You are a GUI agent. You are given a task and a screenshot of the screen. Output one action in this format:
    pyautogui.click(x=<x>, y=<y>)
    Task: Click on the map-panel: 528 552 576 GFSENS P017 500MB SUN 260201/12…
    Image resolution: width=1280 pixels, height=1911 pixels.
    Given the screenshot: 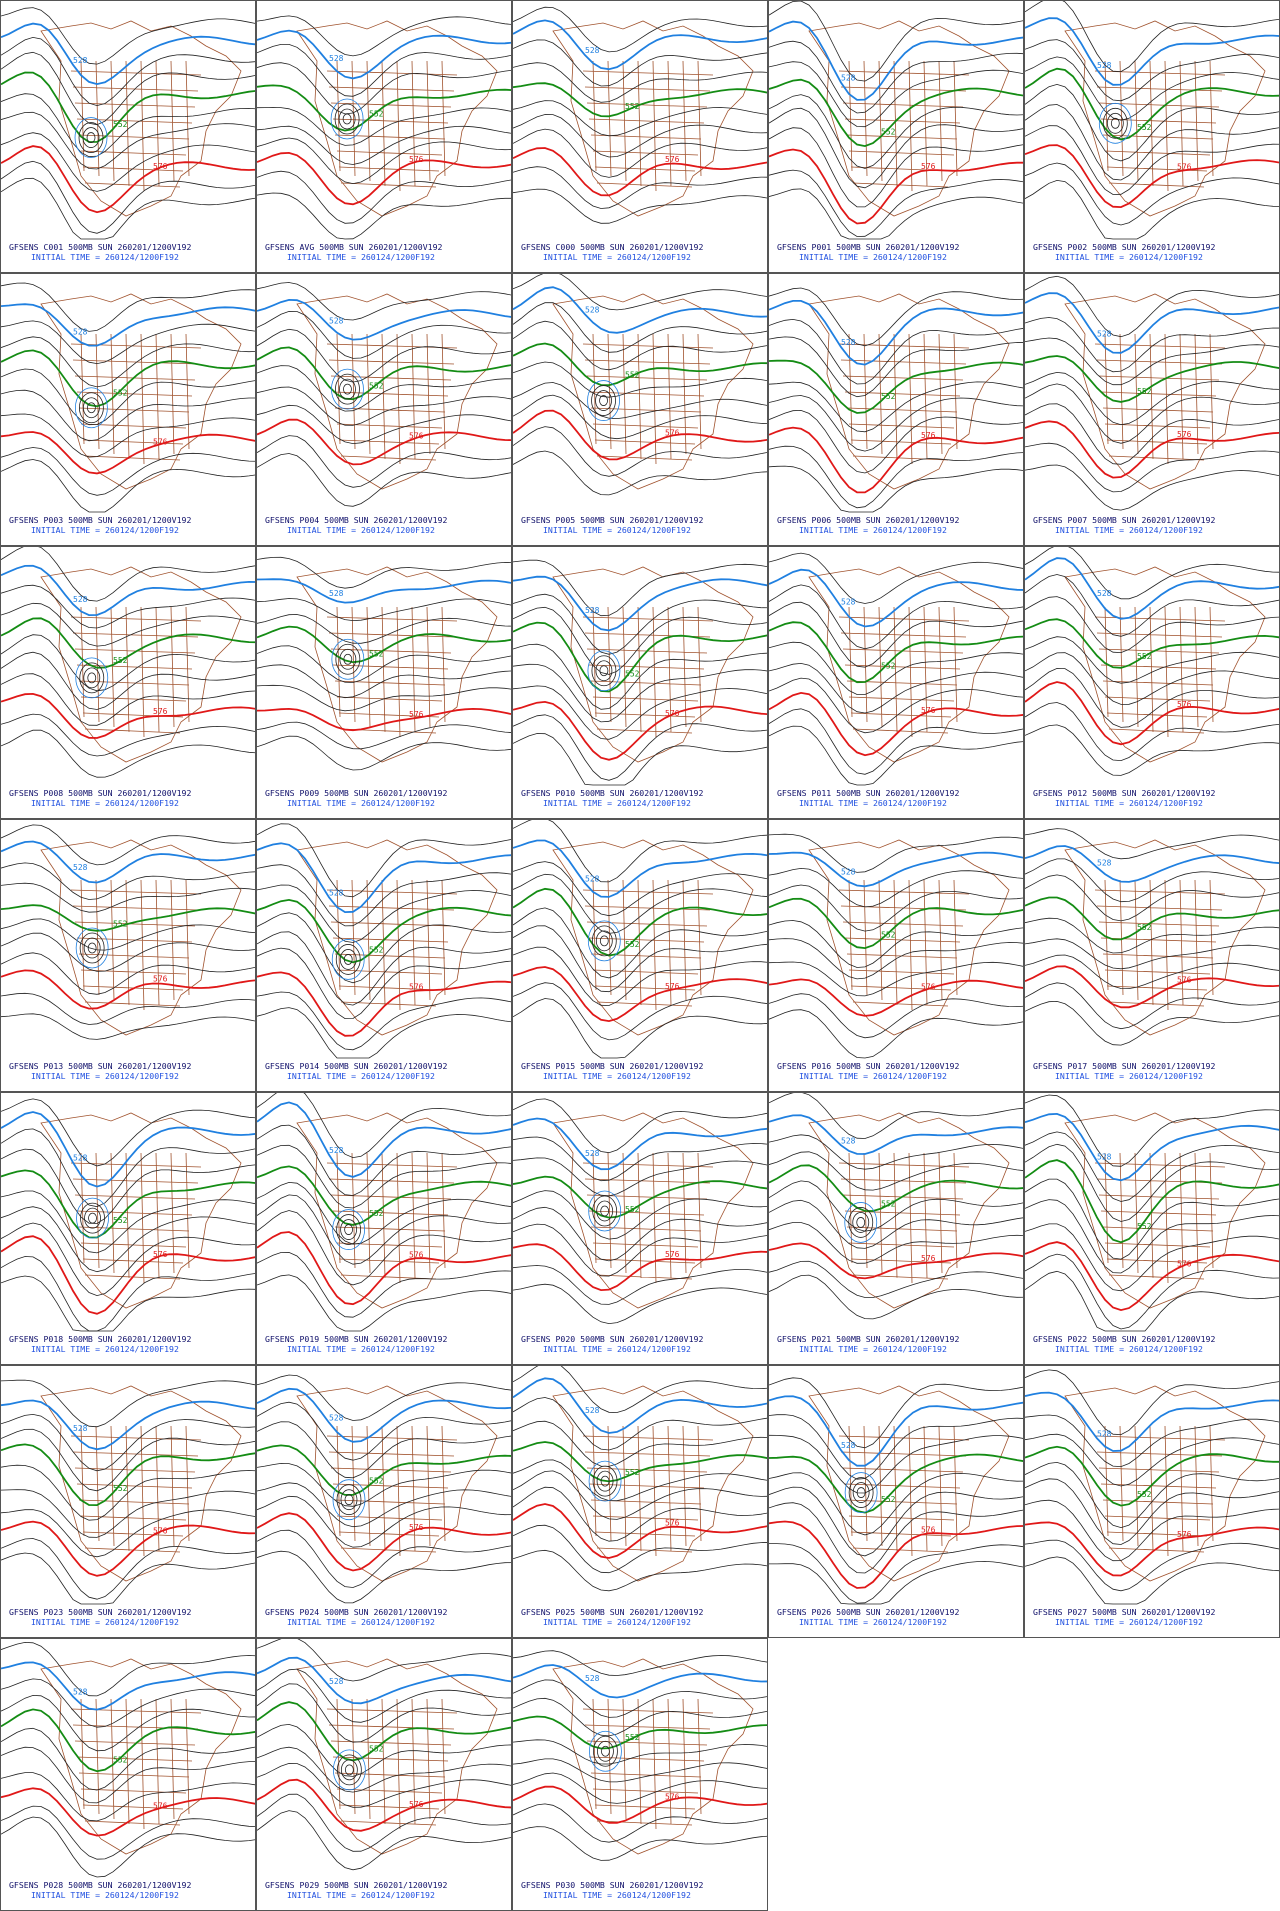 What is the action you would take?
    pyautogui.click(x=1152, y=955)
    